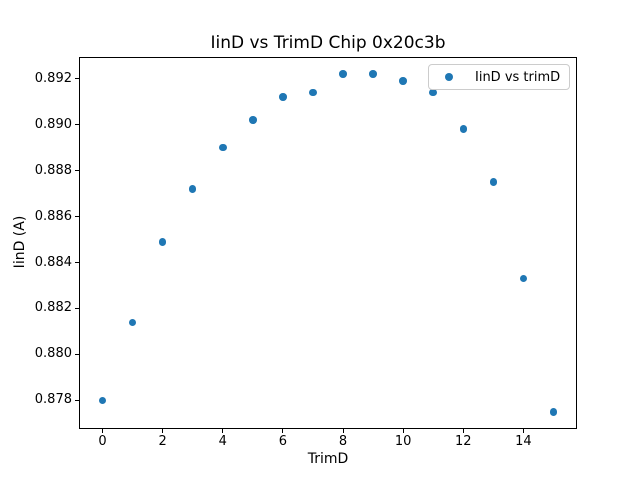 The height and width of the screenshot is (480, 640). Describe the element at coordinates (53, 308) in the screenshot. I see `y-tick-label: 0.882` at that location.